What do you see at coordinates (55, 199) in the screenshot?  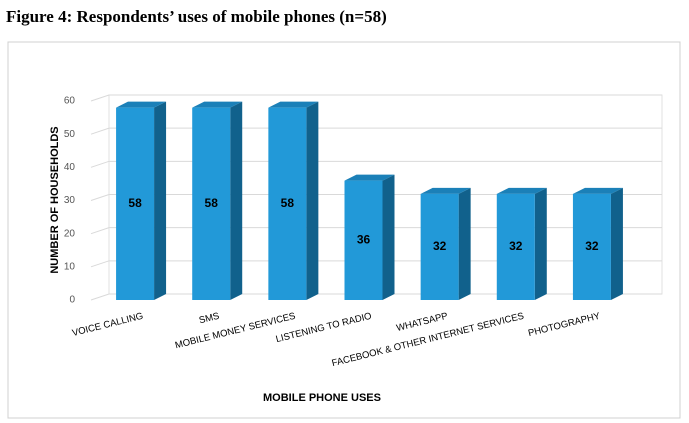 I see `y-axis-title: NUMBER OF HOUSEHOLDS` at bounding box center [55, 199].